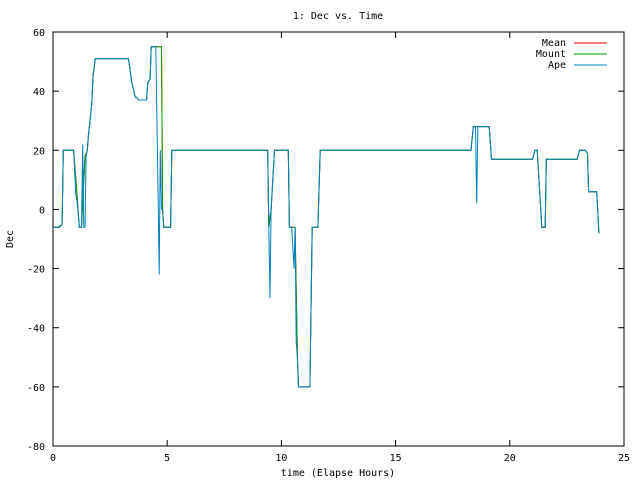  What do you see at coordinates (554, 43) in the screenshot?
I see `legend-label-mean: Mean` at bounding box center [554, 43].